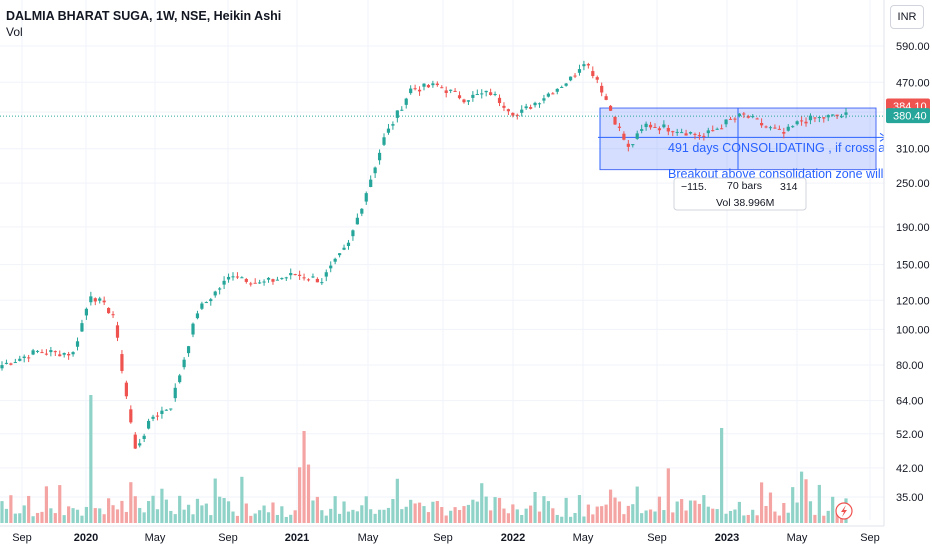 This screenshot has width=932, height=550. What do you see at coordinates (740, 194) in the screenshot?
I see `measure-label-box` at bounding box center [740, 194].